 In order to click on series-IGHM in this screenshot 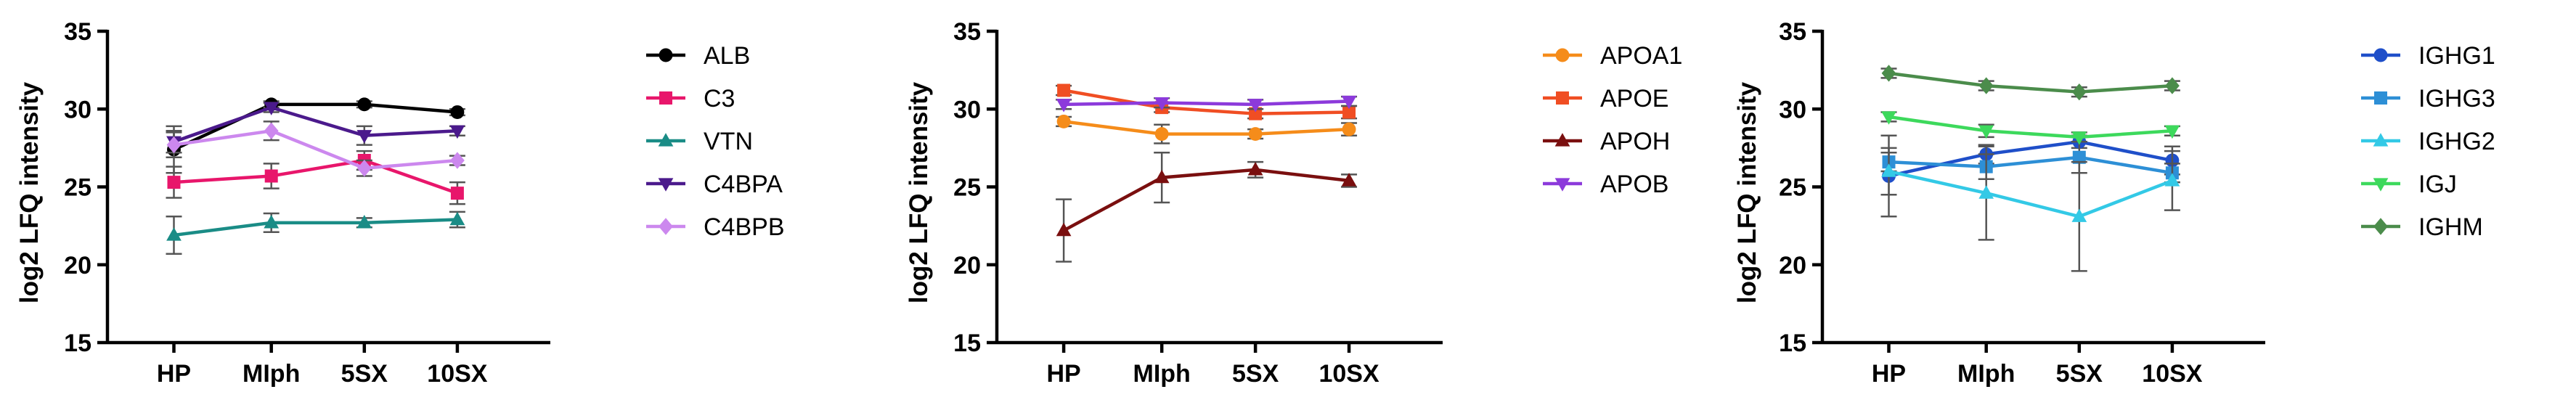, I will do `click(2030, 83)`.